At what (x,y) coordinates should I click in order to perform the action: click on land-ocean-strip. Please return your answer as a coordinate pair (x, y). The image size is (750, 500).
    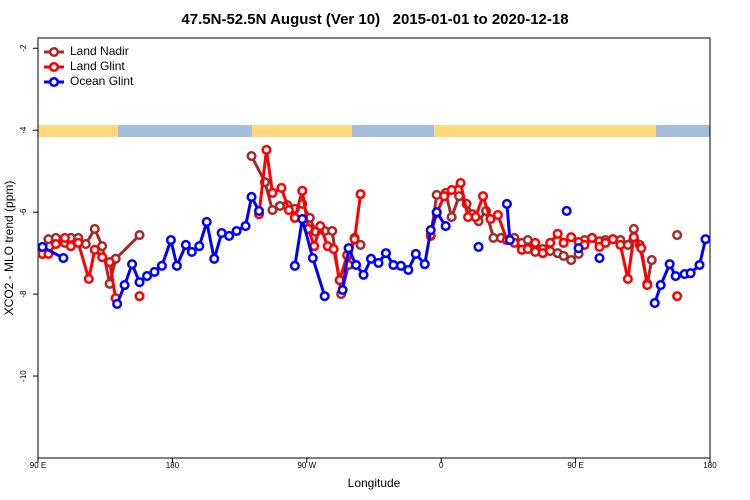
    Looking at the image, I should click on (374, 131).